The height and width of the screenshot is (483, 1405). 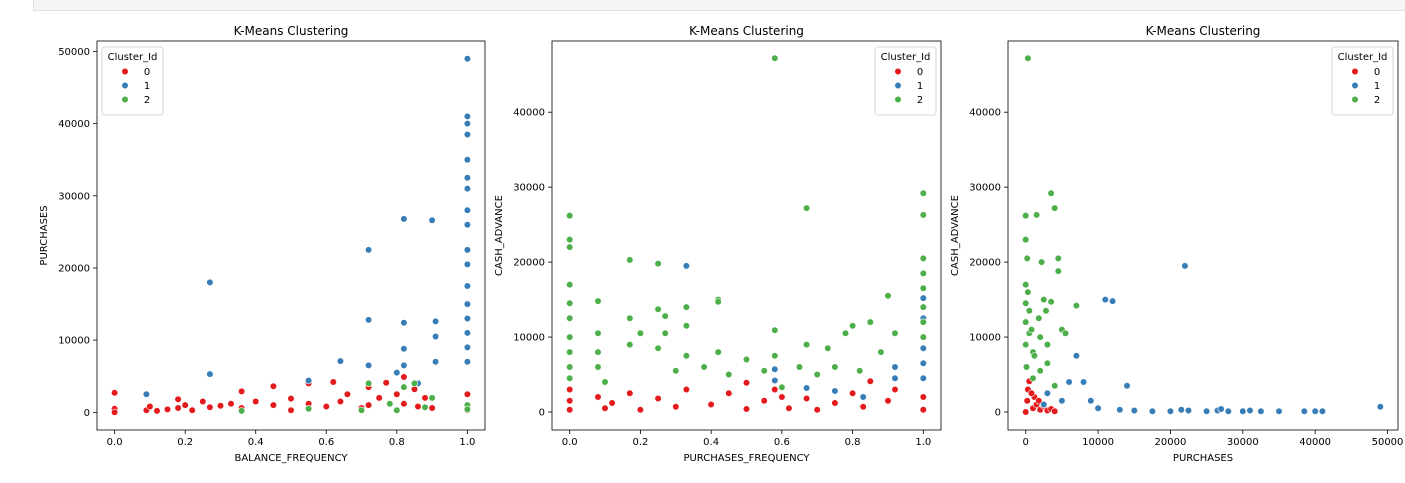 I want to click on x-axis-label: PURCHASES_FREQUENCY, so click(x=746, y=458).